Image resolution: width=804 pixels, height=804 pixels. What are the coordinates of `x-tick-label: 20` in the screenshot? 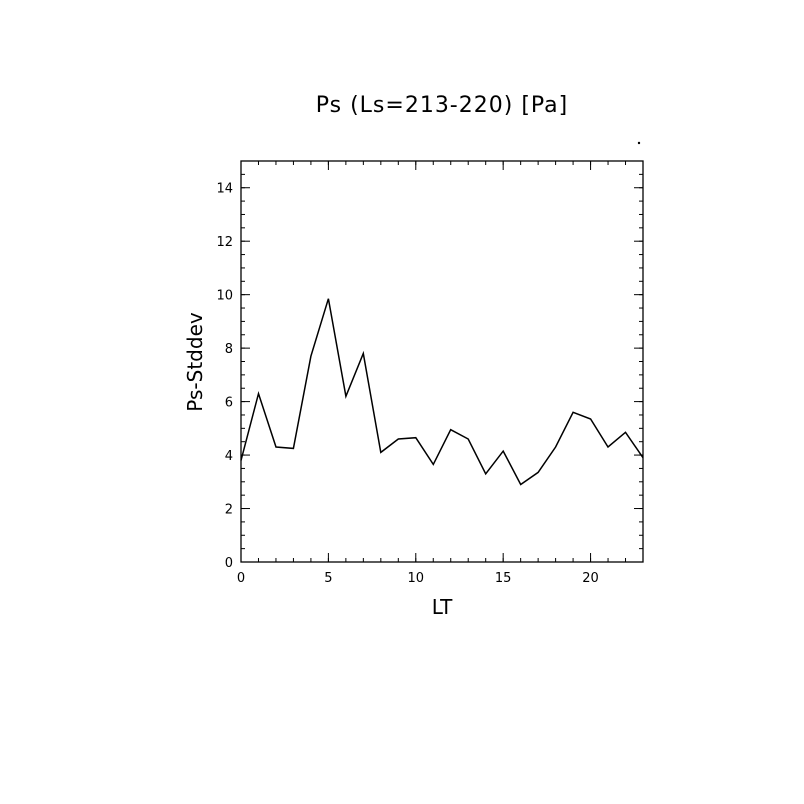 It's located at (590, 578).